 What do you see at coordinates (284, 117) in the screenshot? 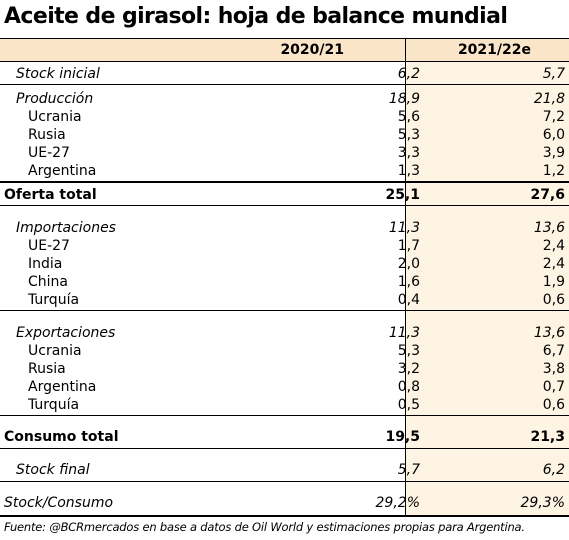
I see `table-row: Ucrania 5,6 7,2` at bounding box center [284, 117].